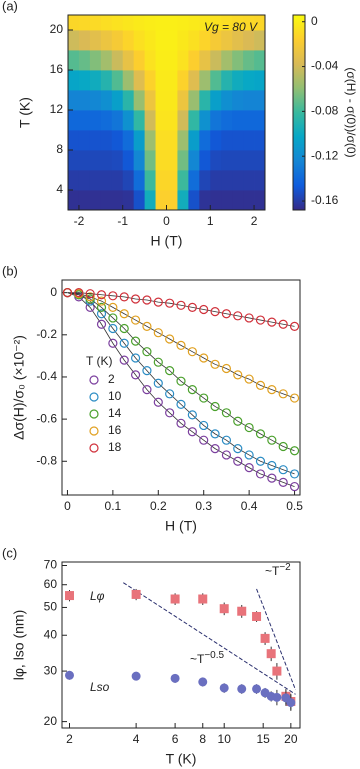 This screenshot has height=769, width=360. Describe the element at coordinates (51, 584) in the screenshot. I see `y-tick-label: 60` at that location.